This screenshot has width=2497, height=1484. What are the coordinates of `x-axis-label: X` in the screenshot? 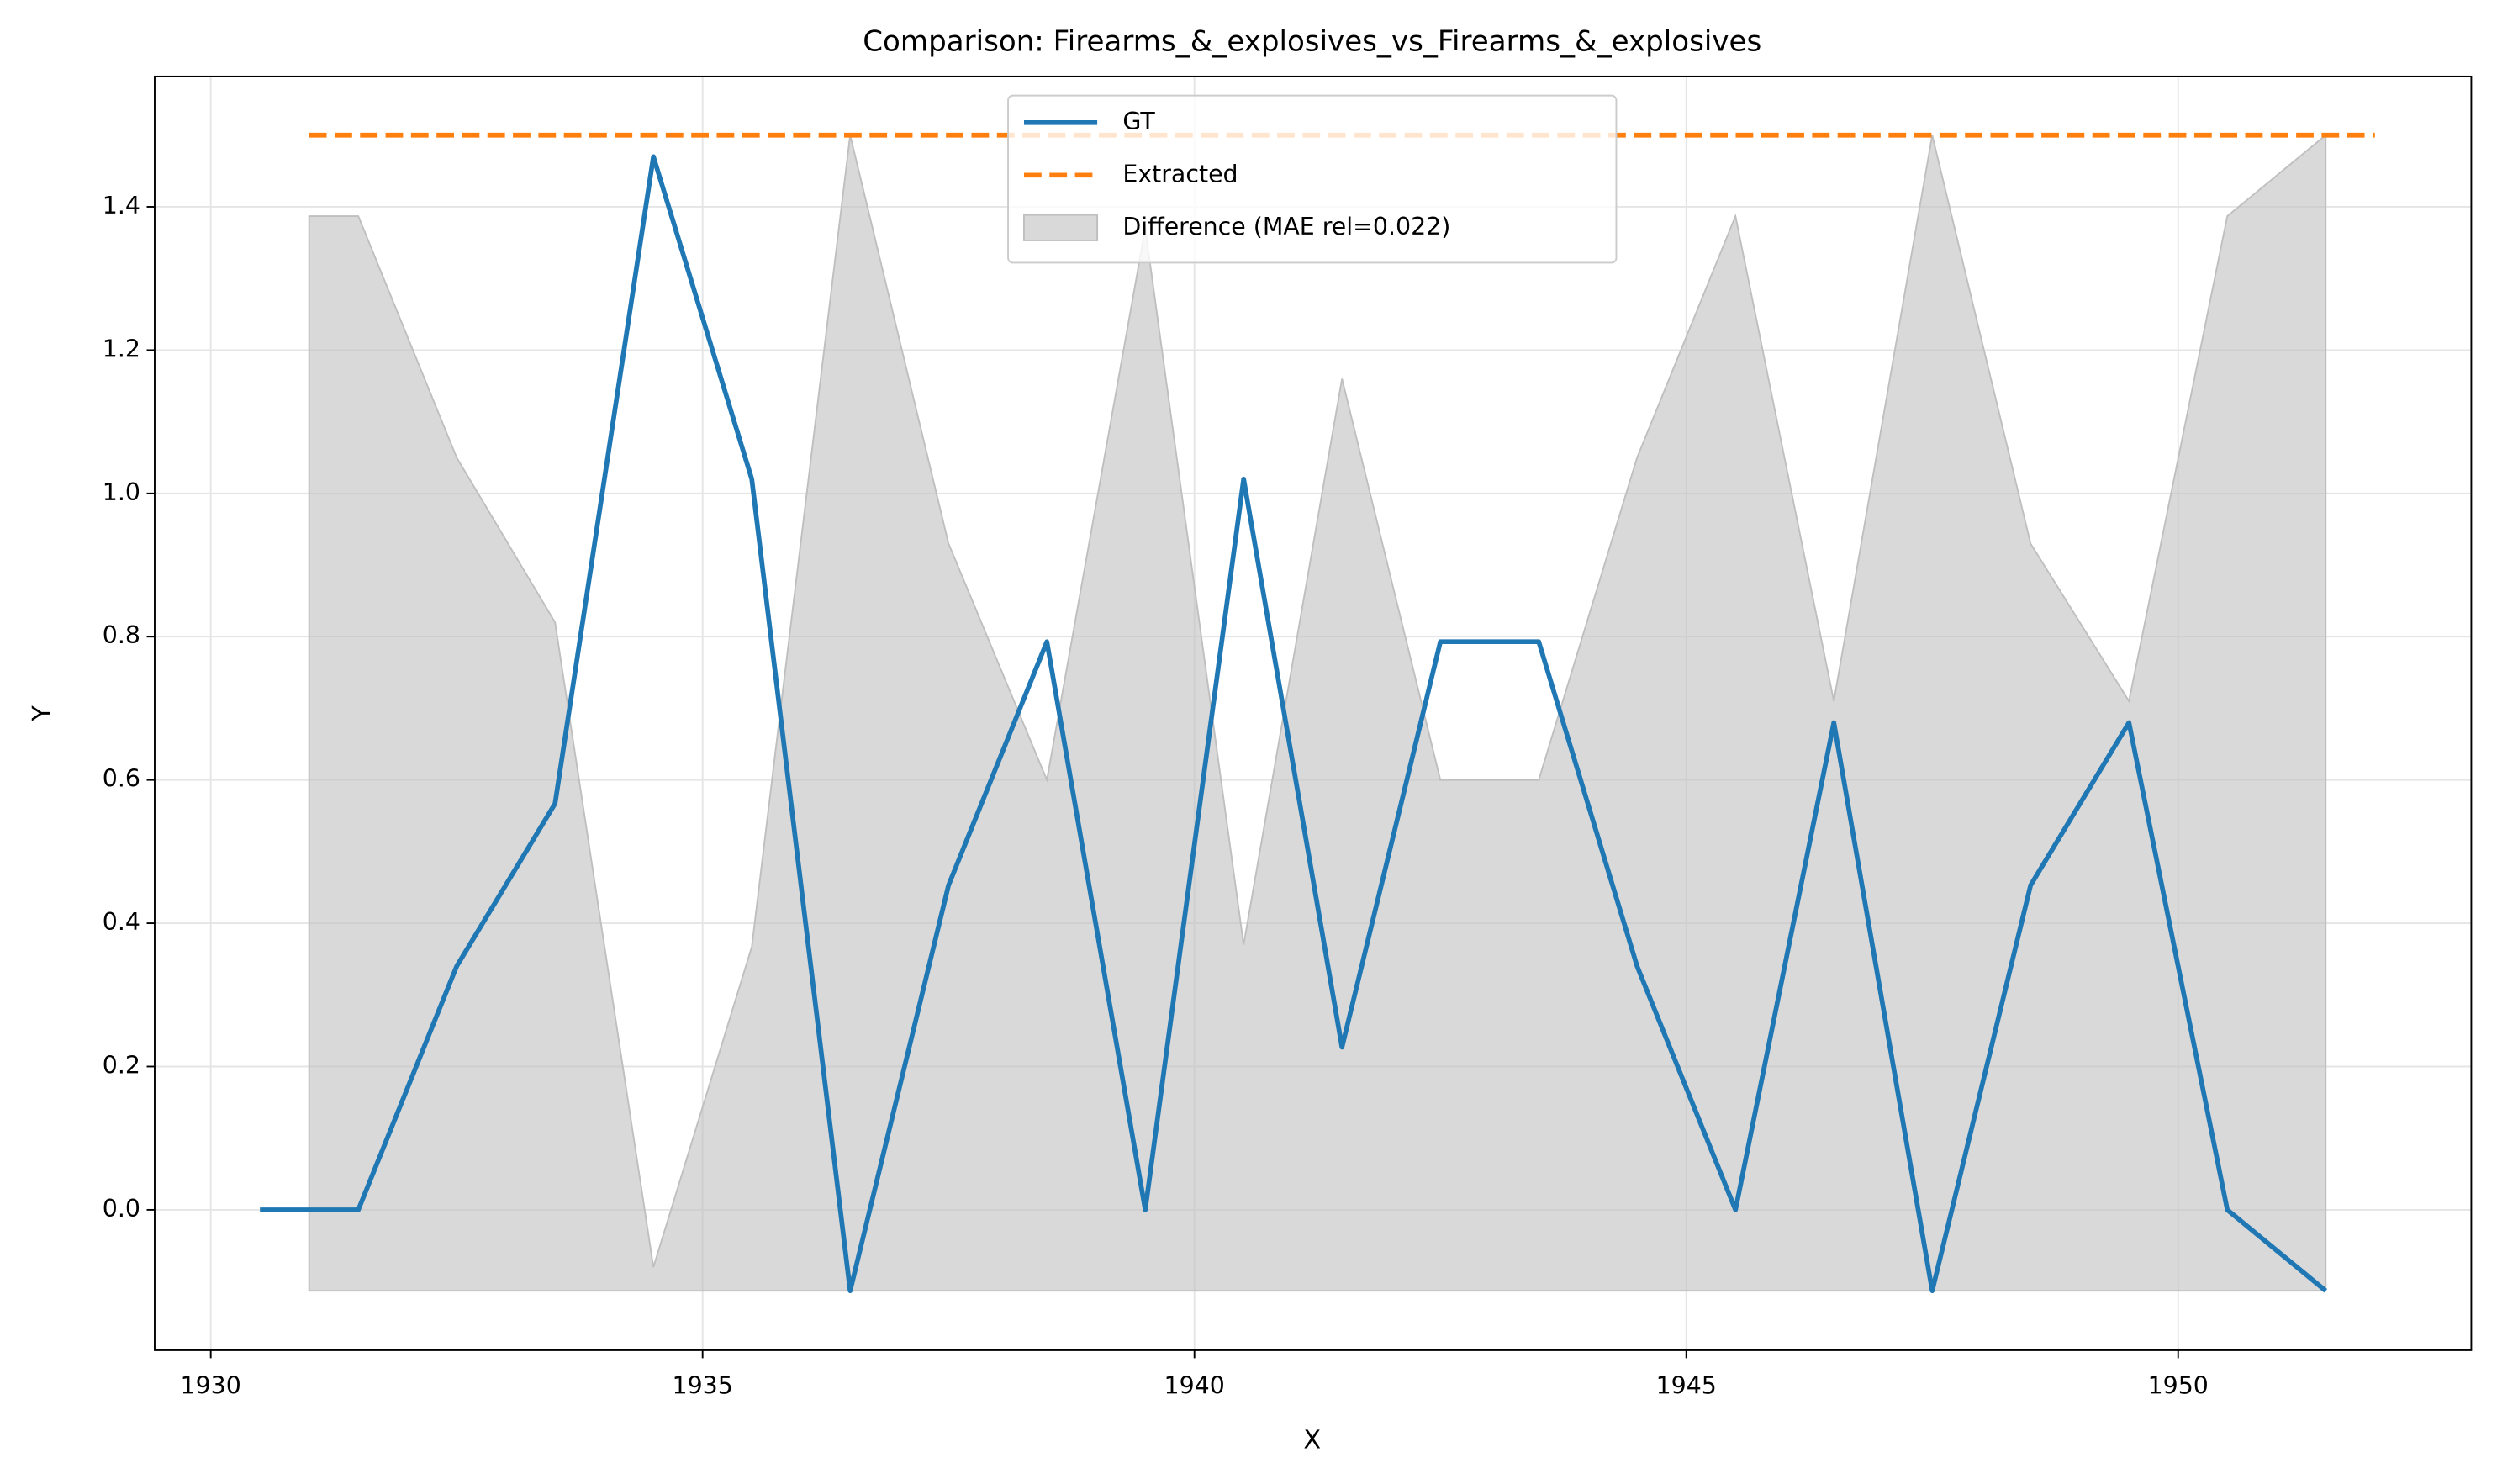 It's located at (1312, 1440).